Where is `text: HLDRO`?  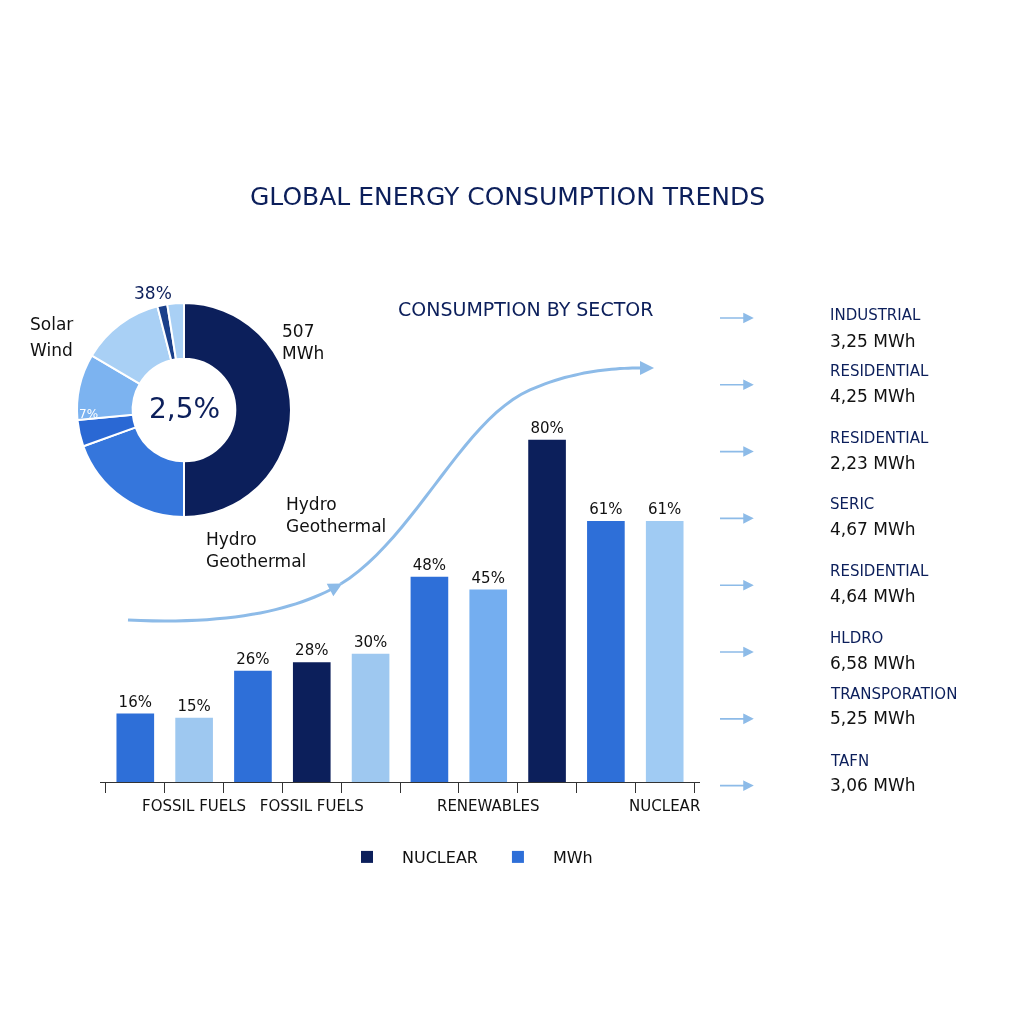
text: HLDRO is located at coordinates (857, 638).